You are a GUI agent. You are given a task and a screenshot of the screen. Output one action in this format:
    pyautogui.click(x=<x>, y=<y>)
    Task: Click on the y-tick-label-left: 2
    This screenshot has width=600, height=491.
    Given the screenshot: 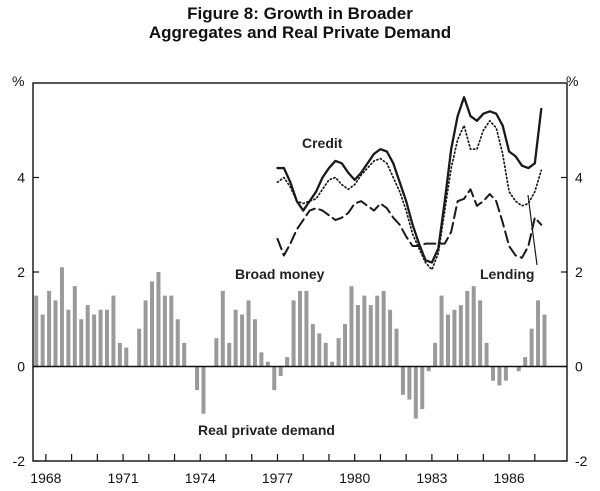 What is the action you would take?
    pyautogui.click(x=21, y=272)
    